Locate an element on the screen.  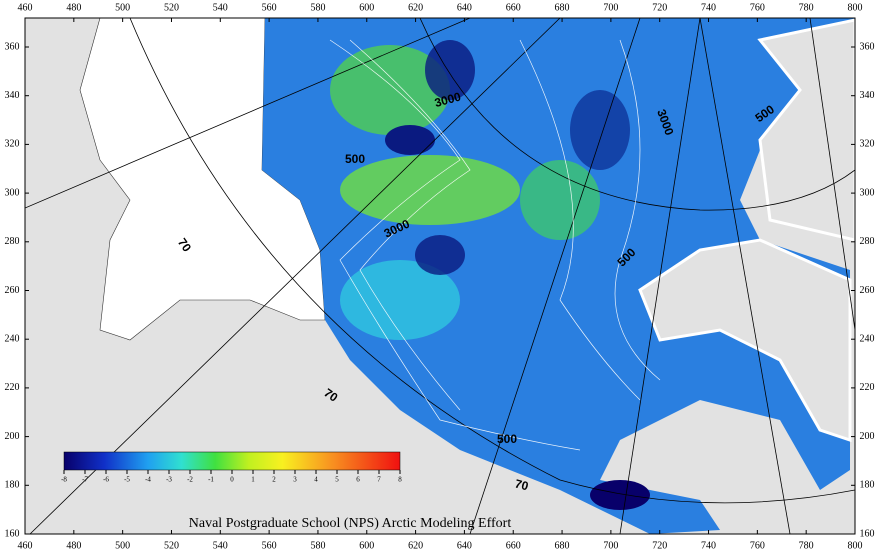
colorbar-label: 7 is located at coordinates (379, 480).